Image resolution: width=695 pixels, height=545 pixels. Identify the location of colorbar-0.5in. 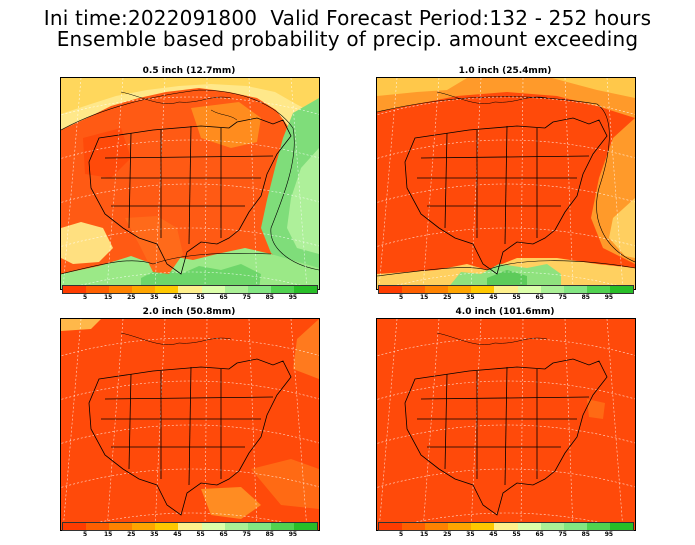
(190, 289).